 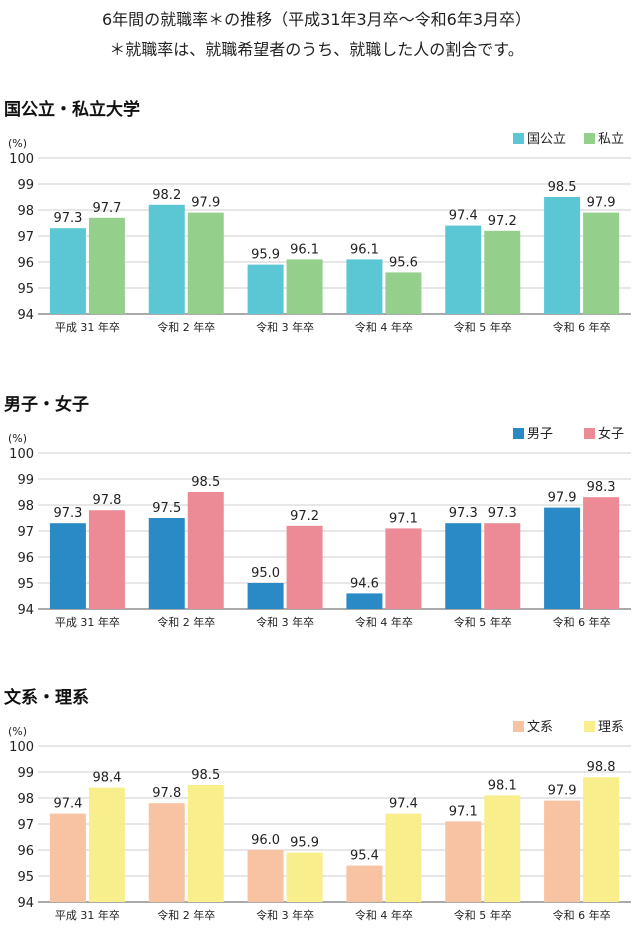 What do you see at coordinates (265, 840) in the screenshot?
I see `data-label: 96.0` at bounding box center [265, 840].